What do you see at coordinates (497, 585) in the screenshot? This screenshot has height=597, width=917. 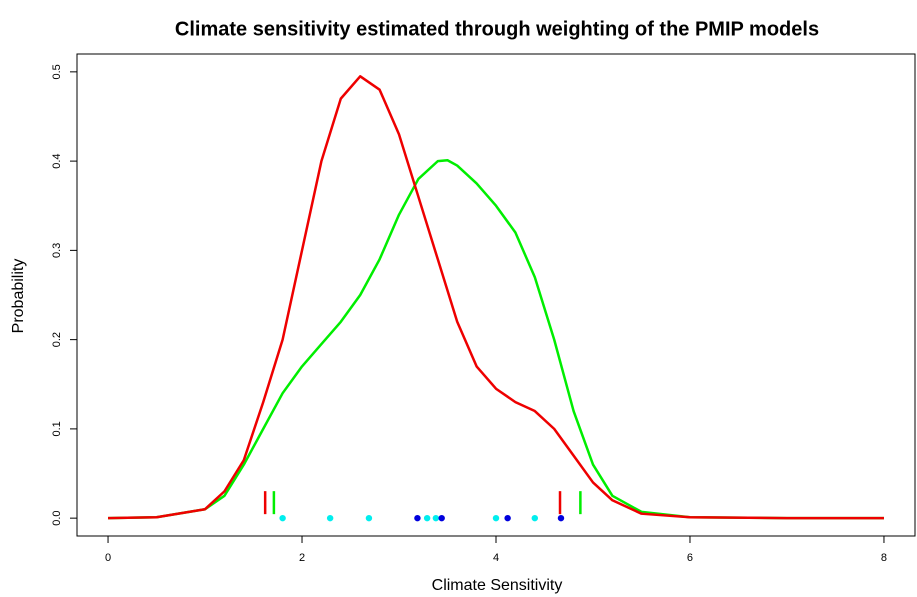 I see `x-axis-label: Climate Sensitivity` at bounding box center [497, 585].